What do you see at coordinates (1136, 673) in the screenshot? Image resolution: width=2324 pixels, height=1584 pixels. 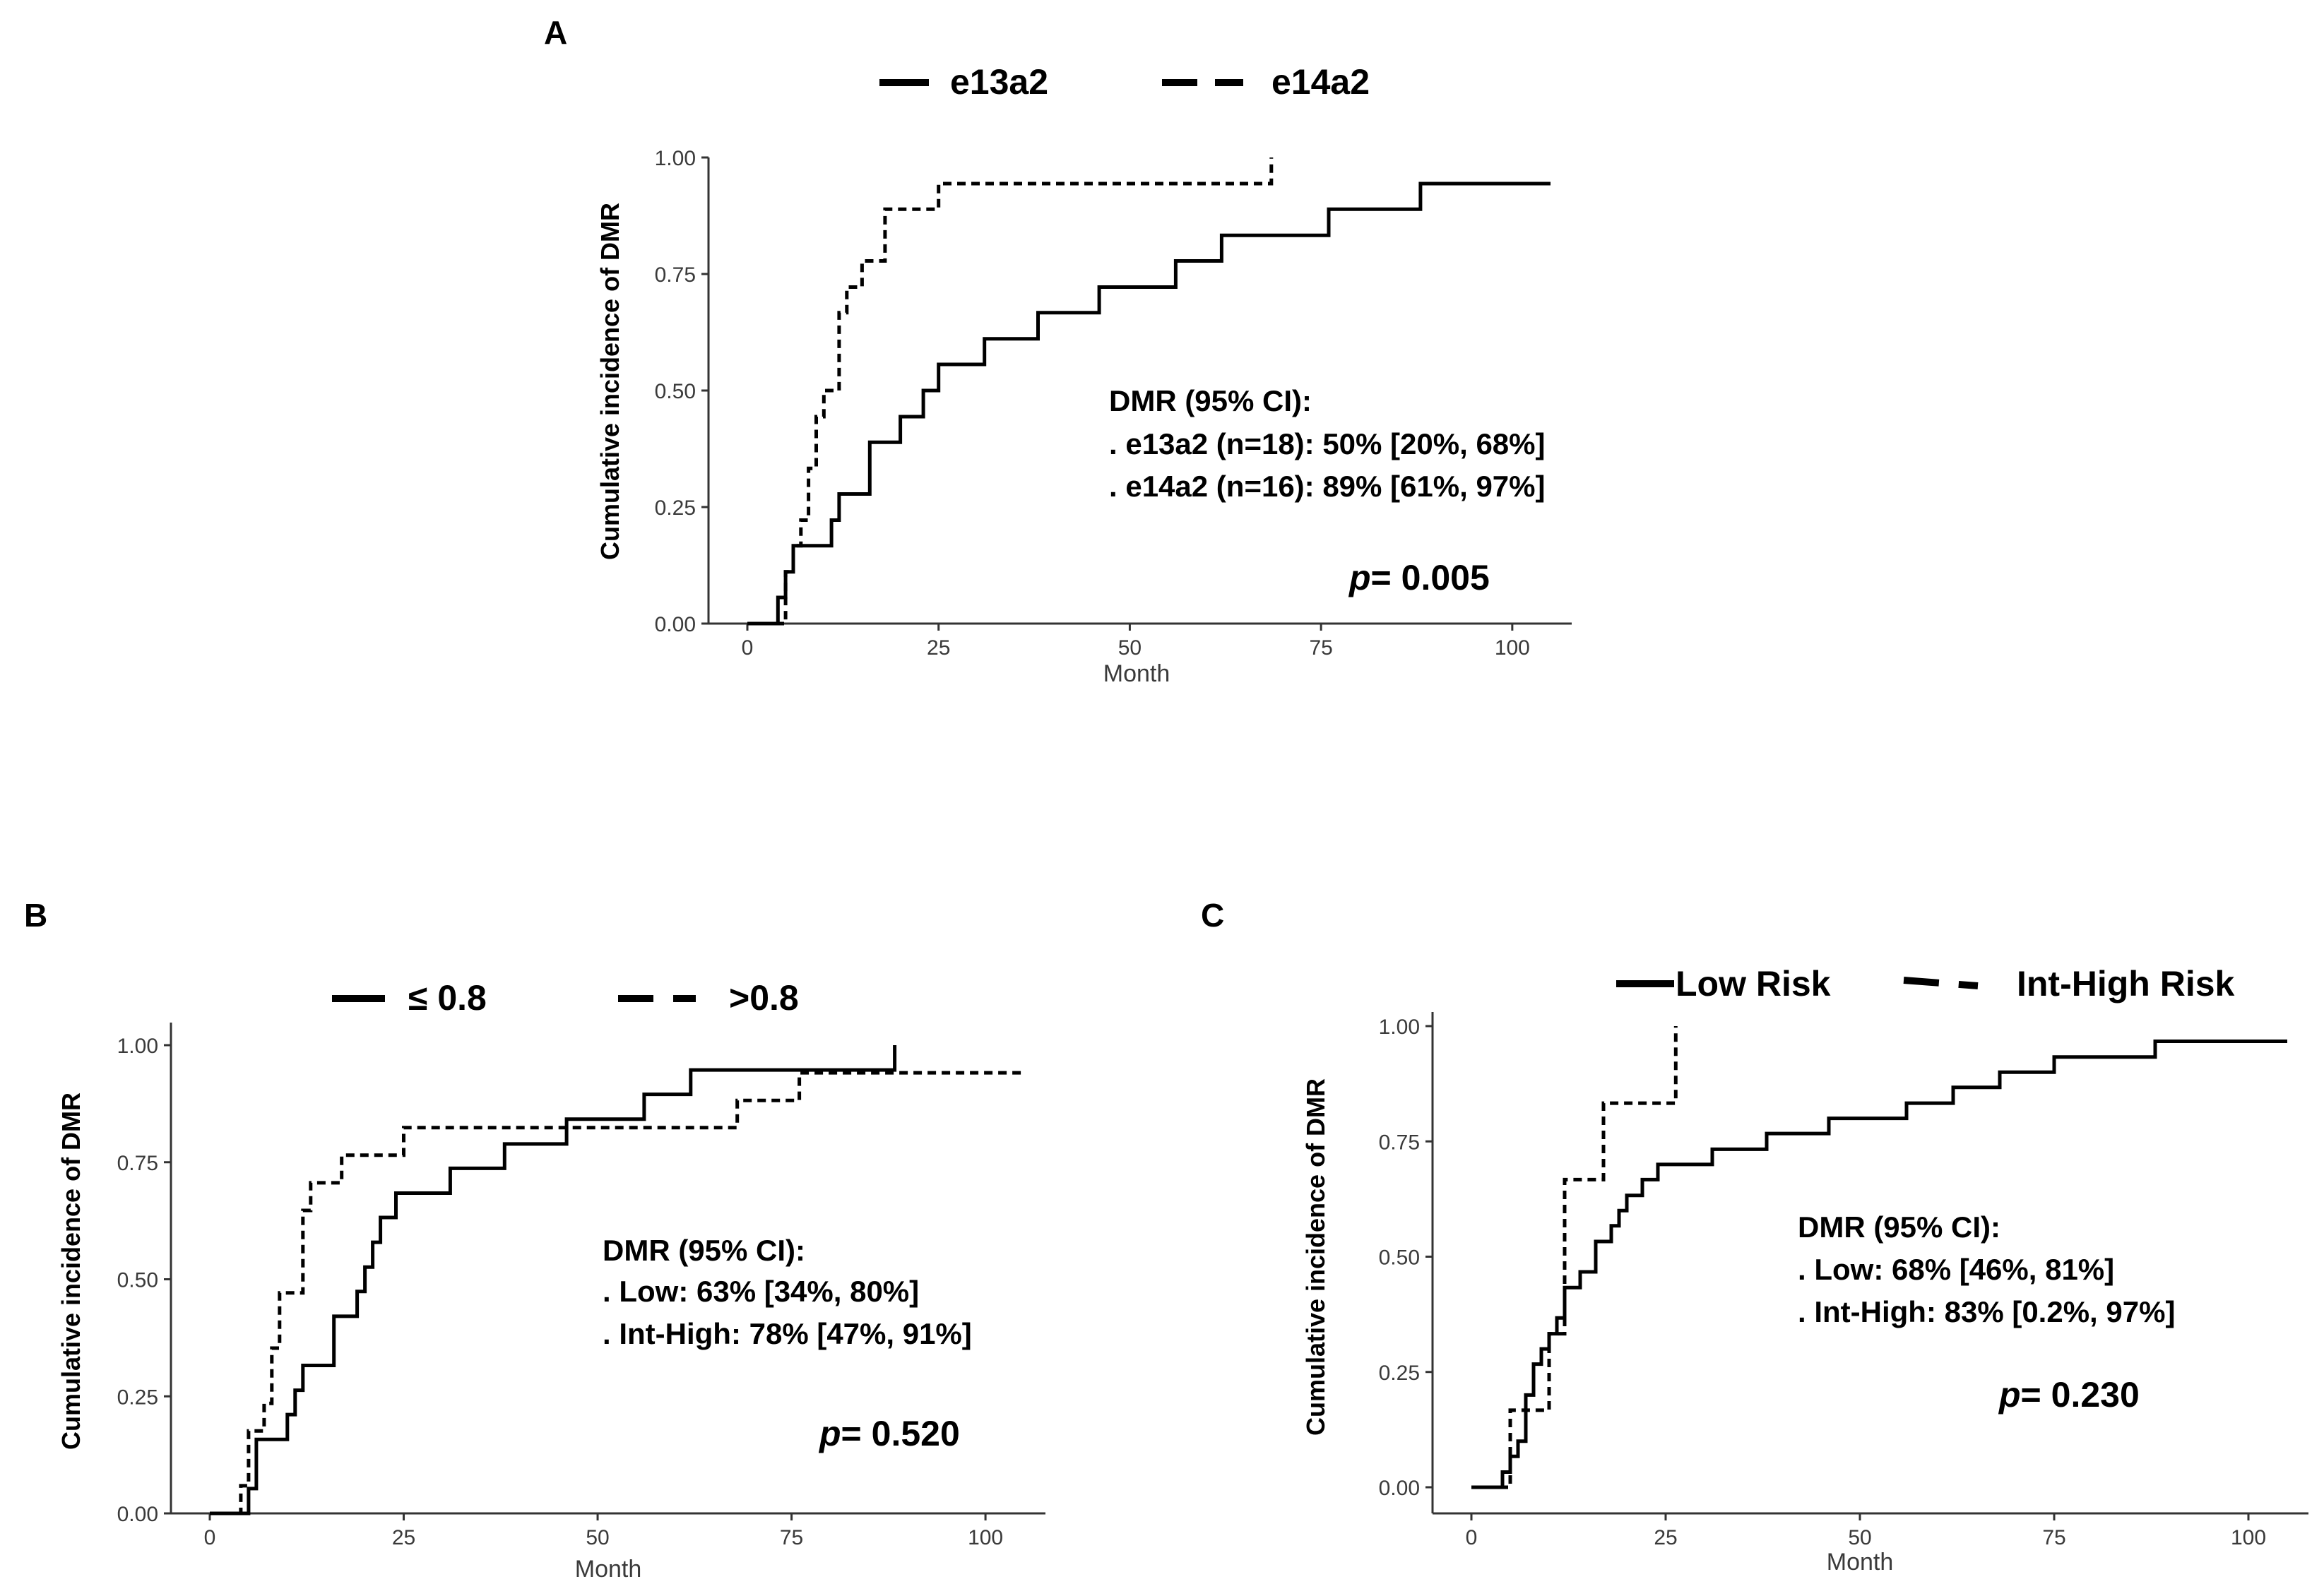 I see `panel-a-x-axis-label: Month` at bounding box center [1136, 673].